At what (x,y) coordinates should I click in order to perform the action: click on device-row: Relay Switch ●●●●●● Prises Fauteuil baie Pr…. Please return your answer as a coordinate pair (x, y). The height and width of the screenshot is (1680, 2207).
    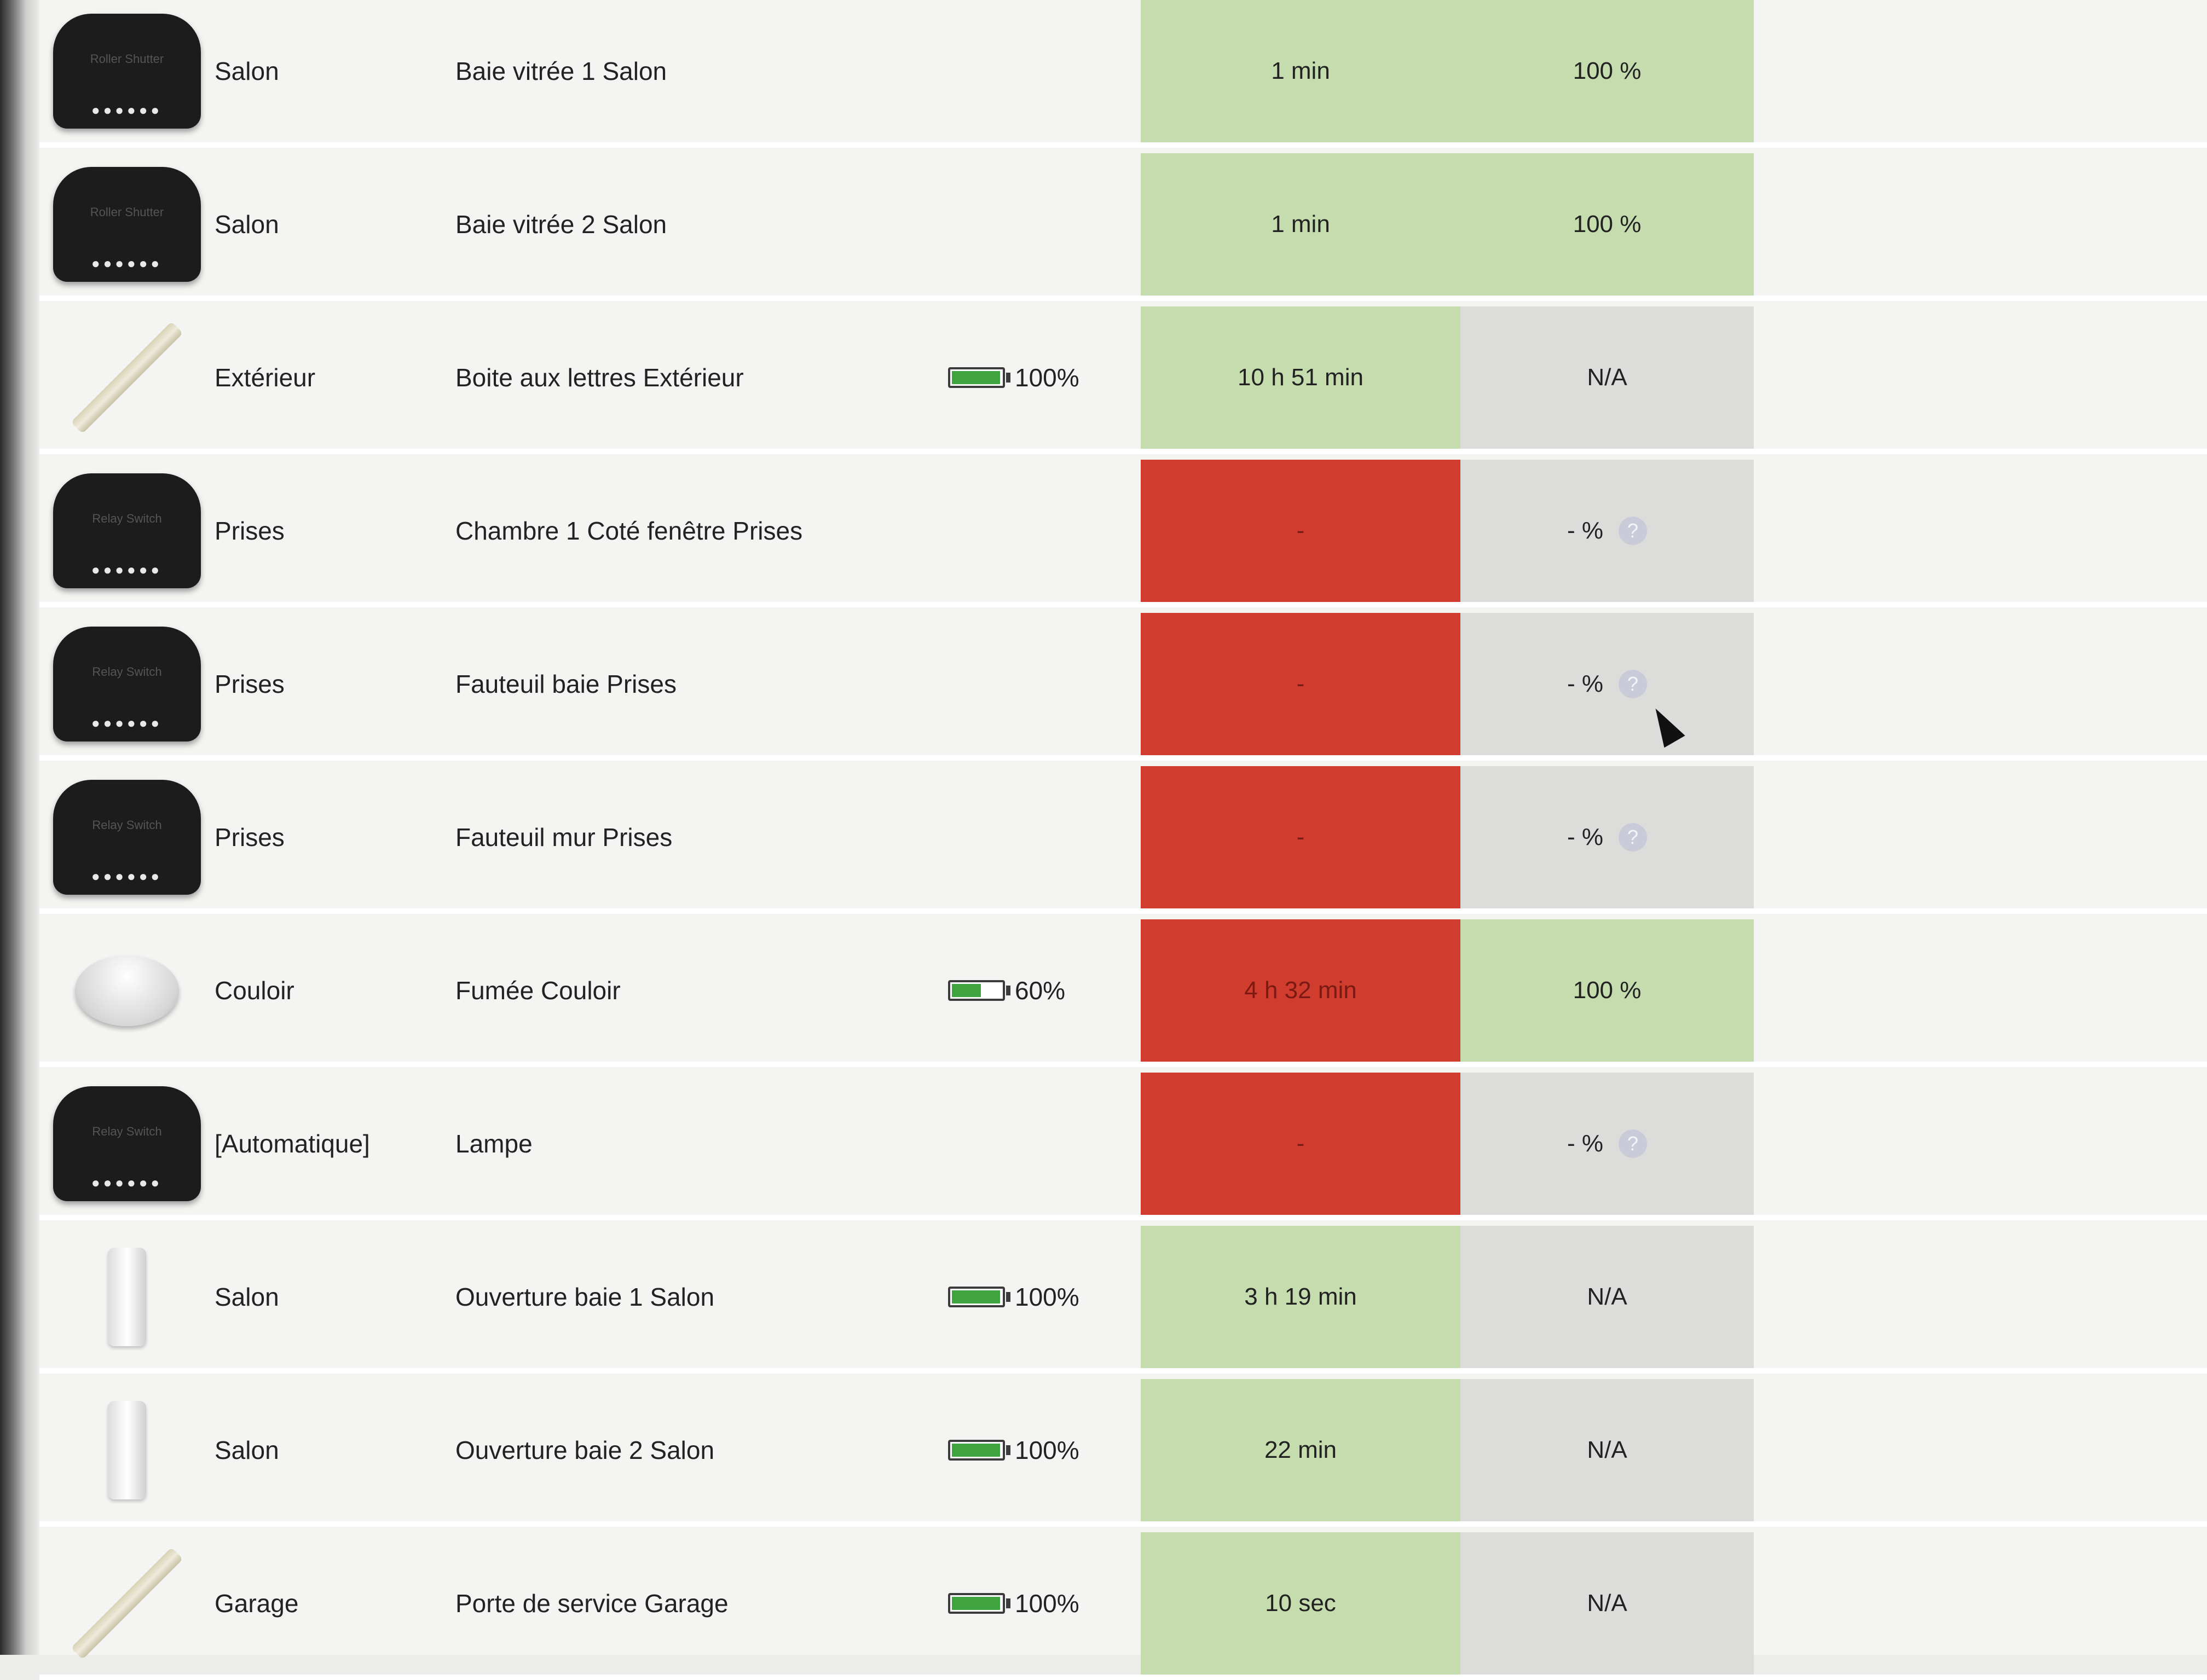
    Looking at the image, I should click on (1123, 687).